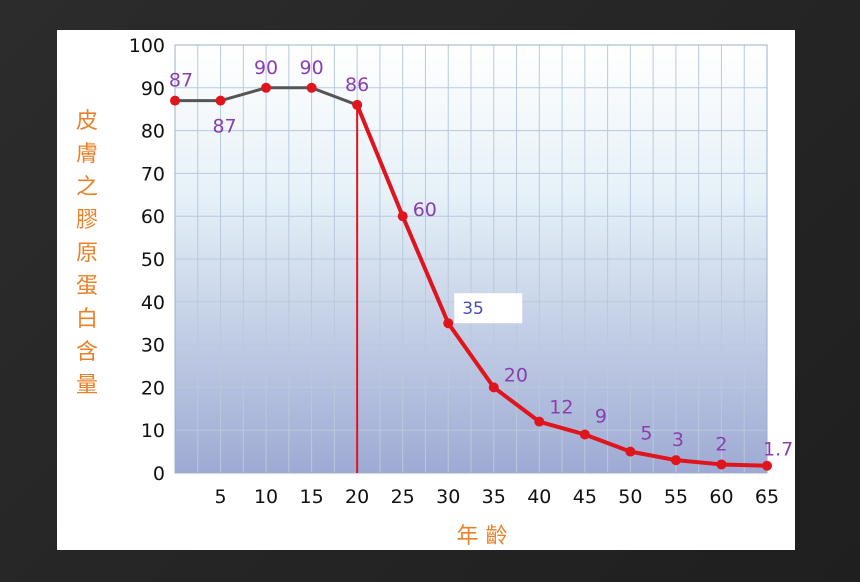 The height and width of the screenshot is (582, 860). Describe the element at coordinates (87, 220) in the screenshot. I see `y-axis-title-char: 膠` at that location.